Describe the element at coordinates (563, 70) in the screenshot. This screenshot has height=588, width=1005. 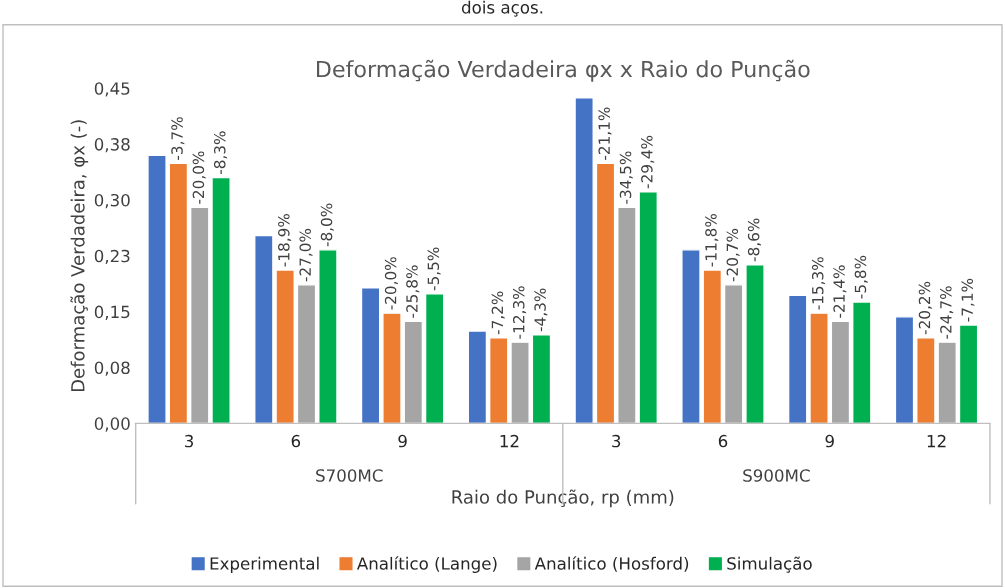
I see `chart-title: Deformação Verdadeira φx x Raio do Punção` at that location.